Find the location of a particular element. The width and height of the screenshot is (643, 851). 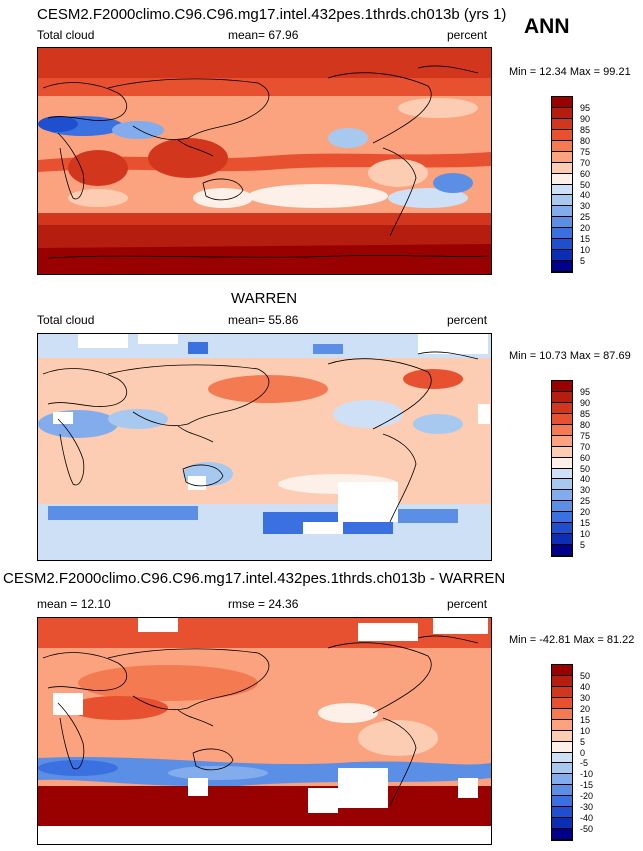

colorbar-tick-label: -15 is located at coordinates (587, 785).